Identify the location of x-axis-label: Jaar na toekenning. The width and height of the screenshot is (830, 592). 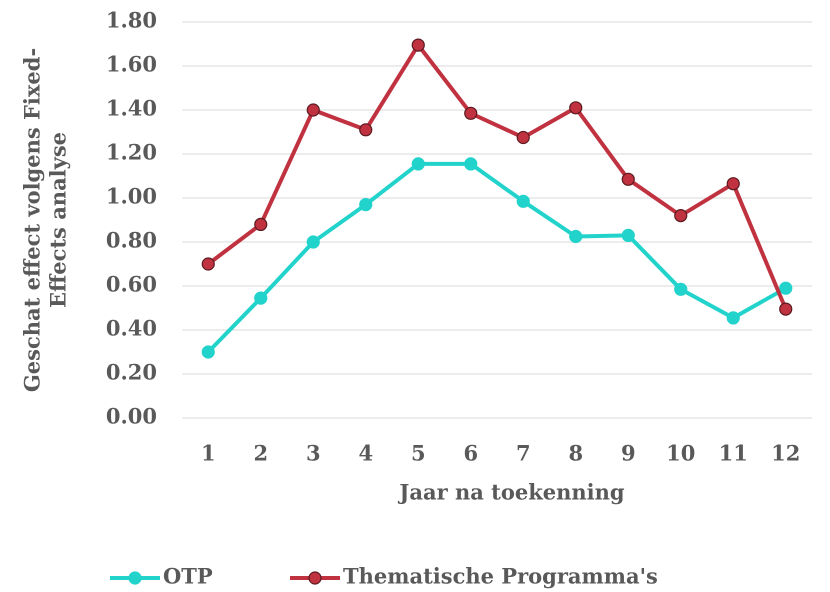
(510, 492).